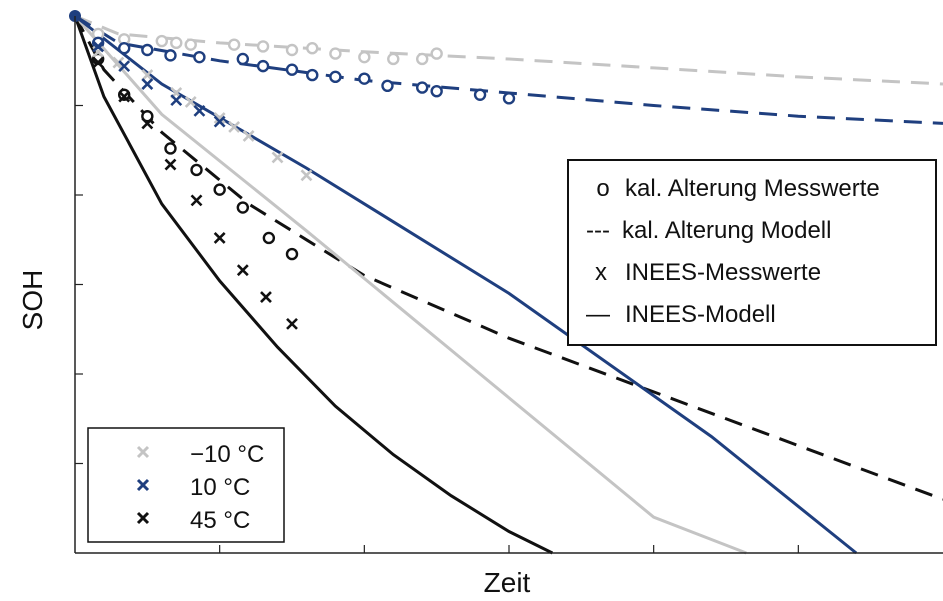 The image size is (943, 601). Describe the element at coordinates (598, 230) in the screenshot. I see `style-legend-glyph-dashed: ---` at that location.